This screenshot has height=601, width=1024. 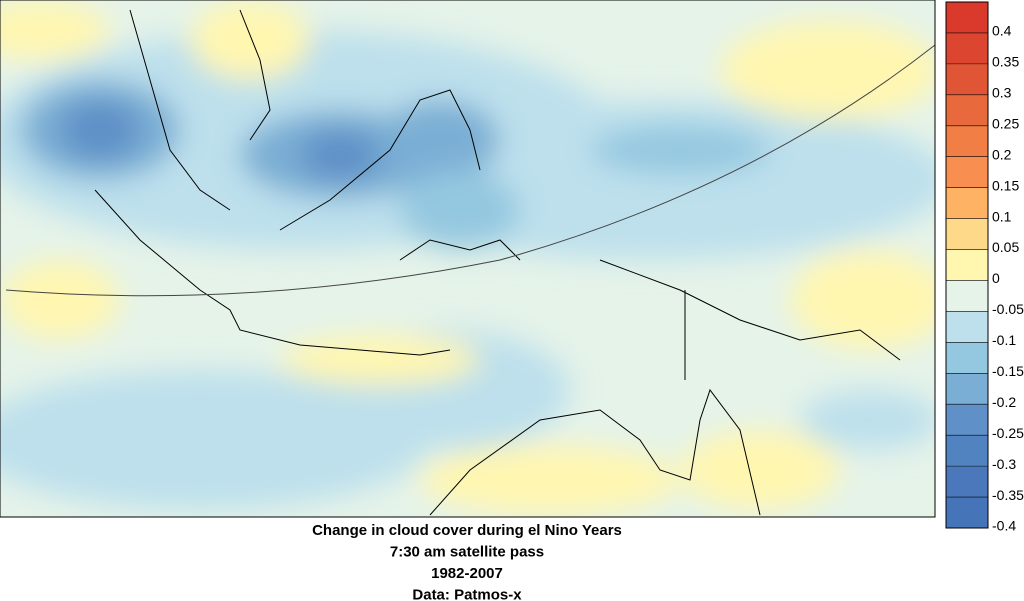 I want to click on colorbar-tick-label: -0.15, so click(x=1008, y=371).